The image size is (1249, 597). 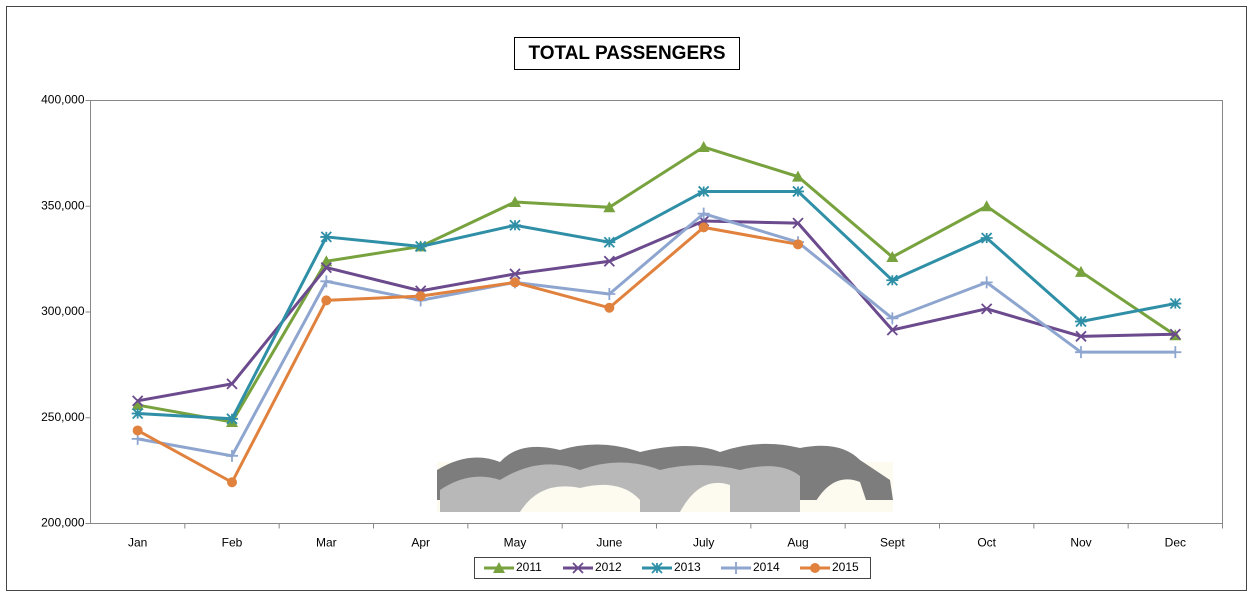 What do you see at coordinates (609, 543) in the screenshot?
I see `x-tick-label: June` at bounding box center [609, 543].